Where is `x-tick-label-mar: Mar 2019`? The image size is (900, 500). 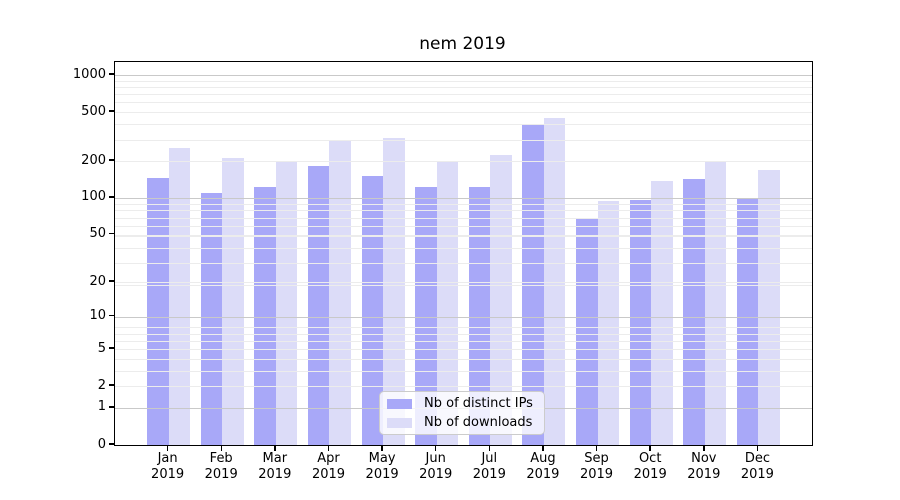 x-tick-label-mar: Mar 2019 is located at coordinates (275, 466).